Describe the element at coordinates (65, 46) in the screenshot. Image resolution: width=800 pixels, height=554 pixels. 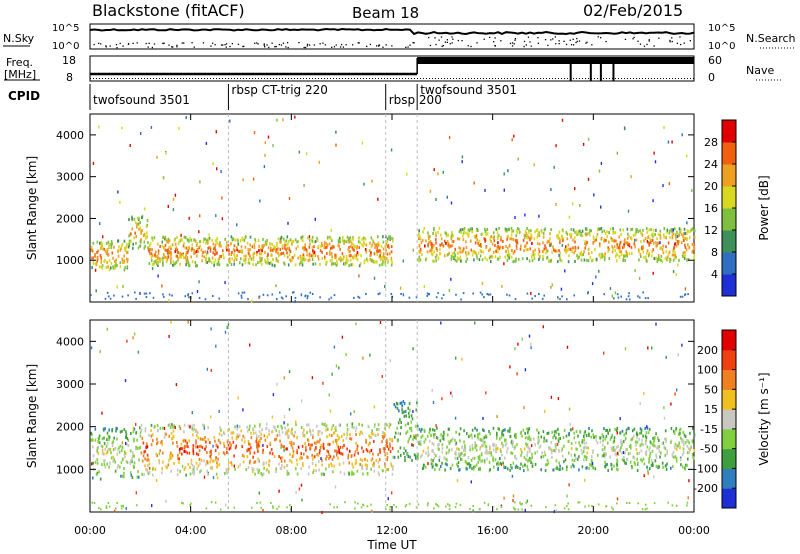
I see `nsky-tick-bottom: 10^0` at that location.